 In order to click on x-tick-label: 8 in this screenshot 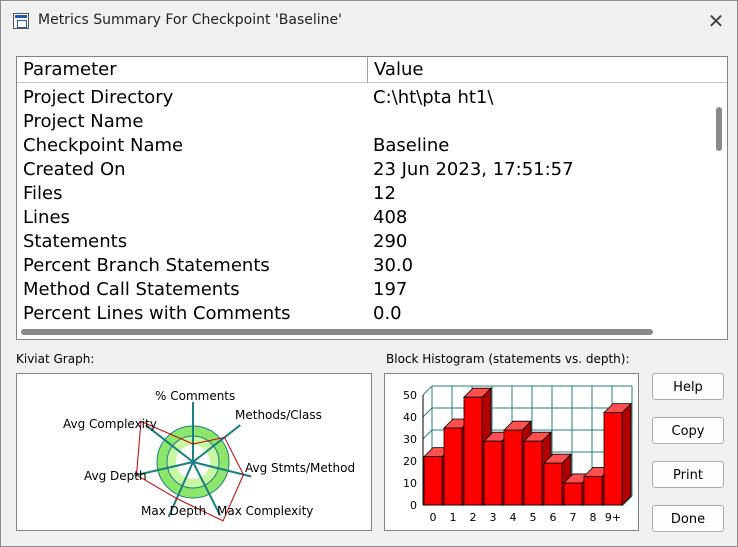, I will do `click(593, 517)`.